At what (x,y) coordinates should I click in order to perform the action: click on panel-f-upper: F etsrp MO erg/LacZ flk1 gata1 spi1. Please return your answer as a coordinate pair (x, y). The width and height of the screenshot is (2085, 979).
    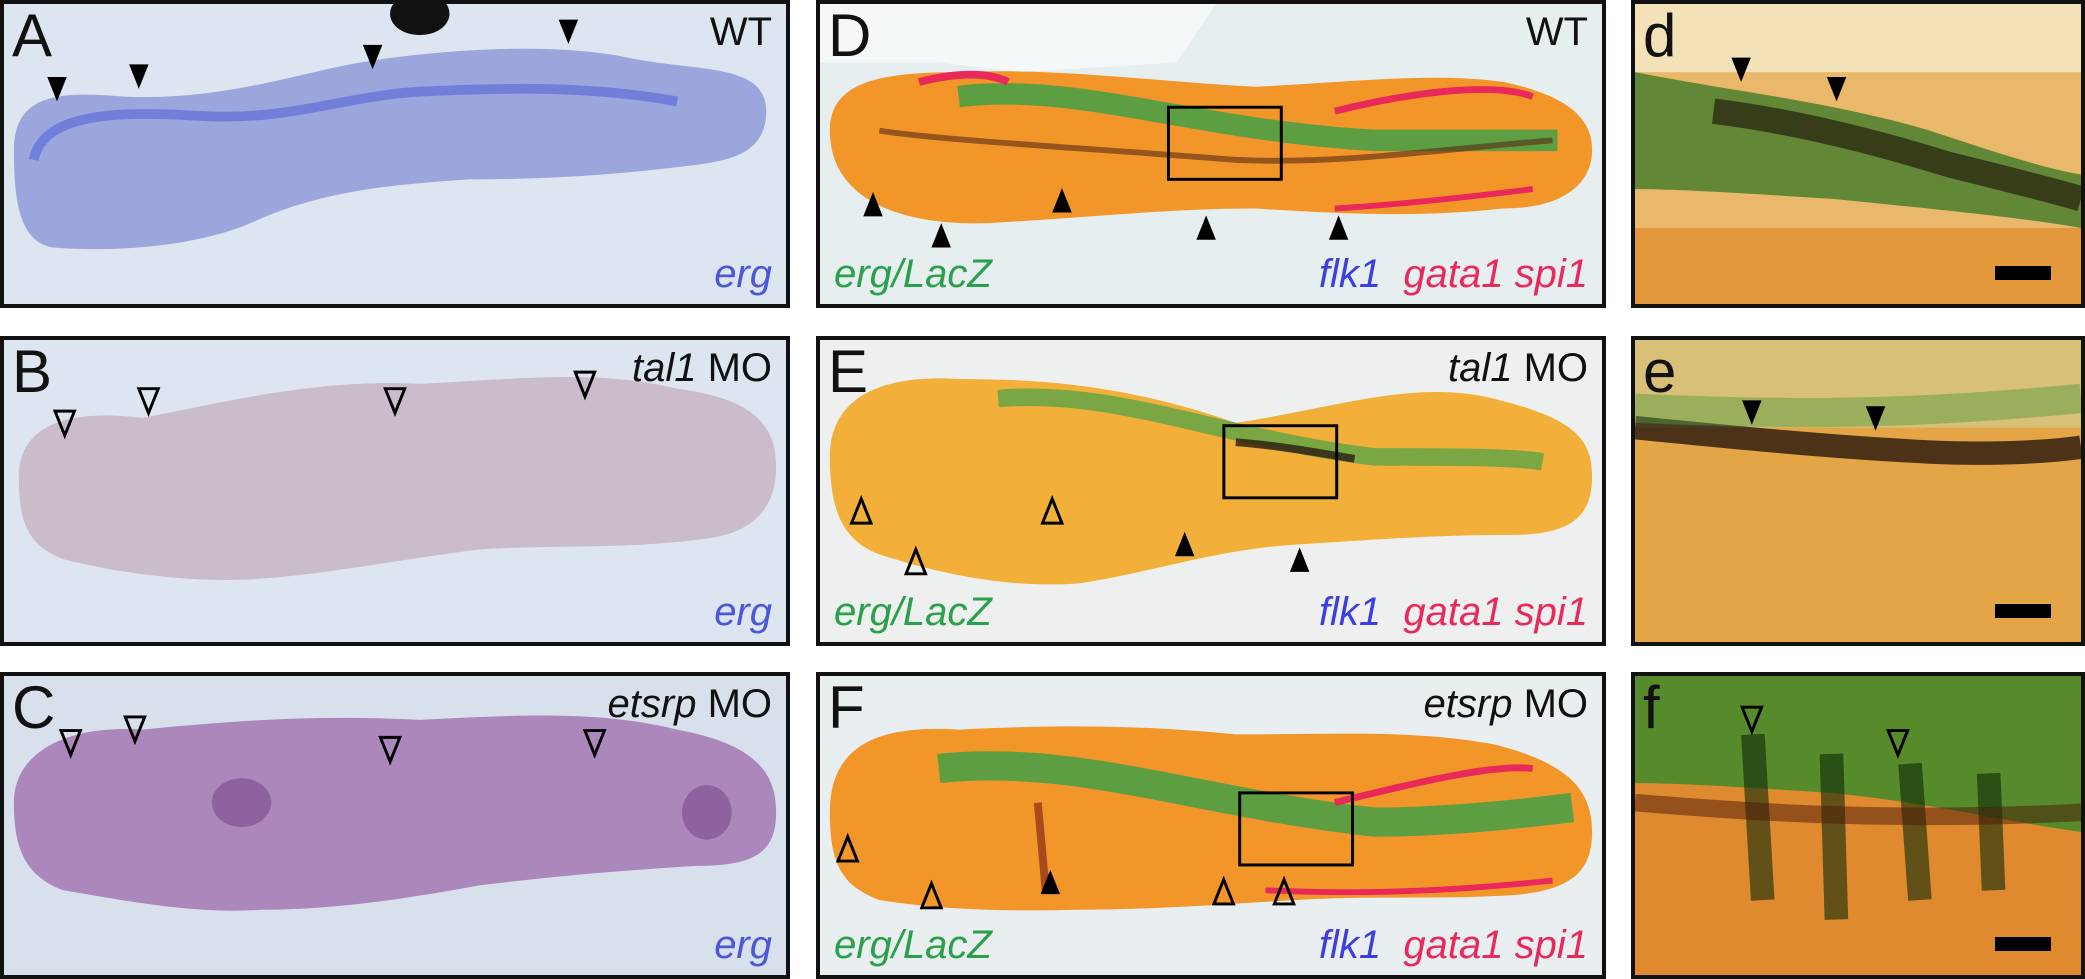
    Looking at the image, I should click on (1211, 825).